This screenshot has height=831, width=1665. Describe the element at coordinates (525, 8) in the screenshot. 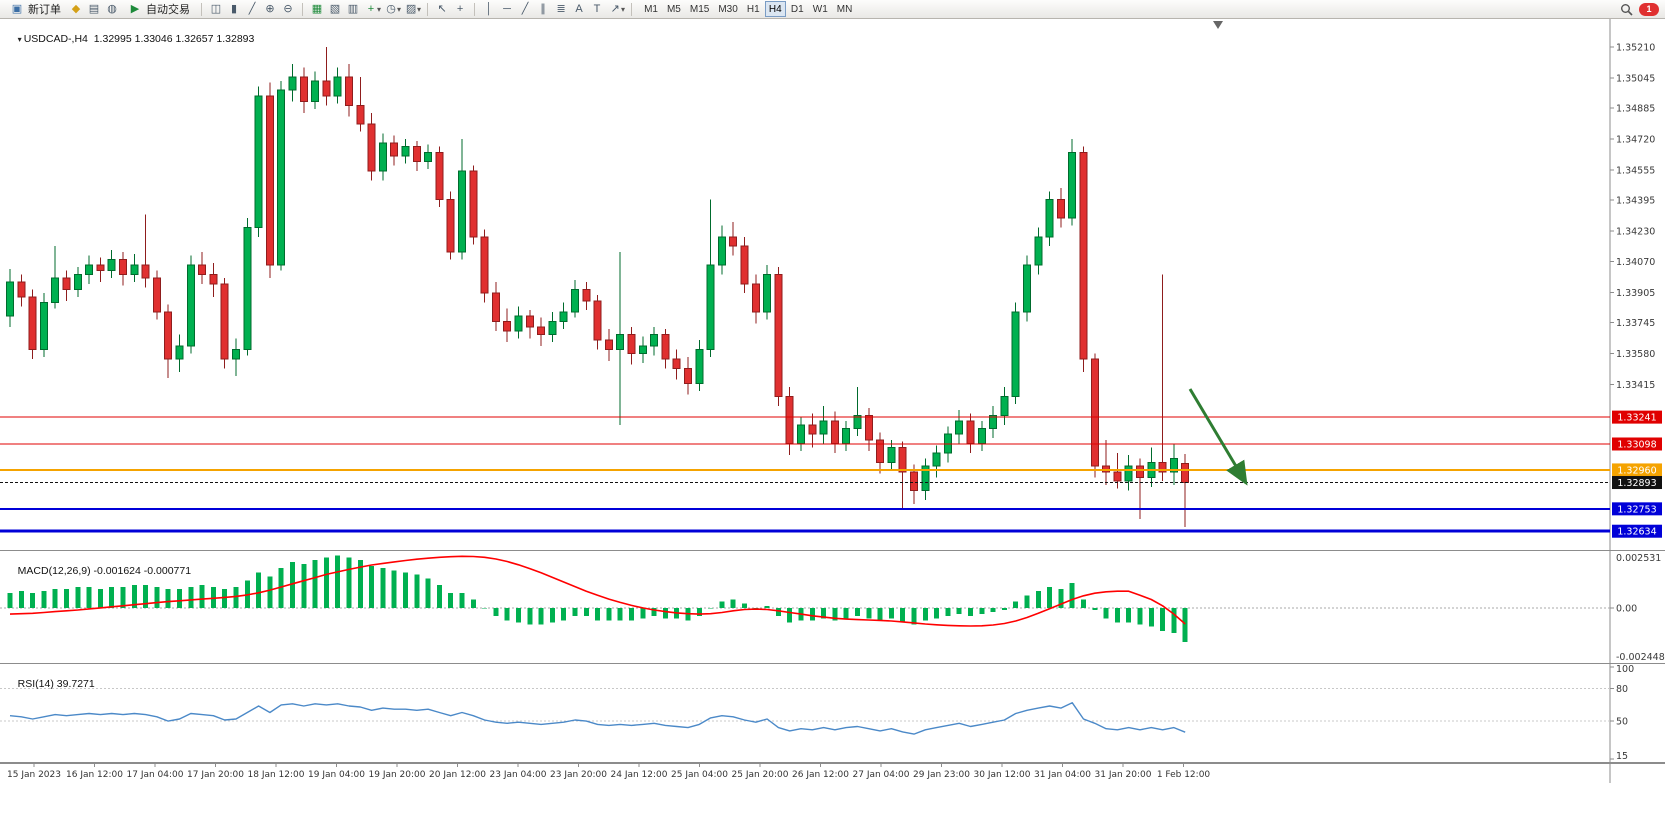

I see `trendline-tool-icon: ╱` at that location.